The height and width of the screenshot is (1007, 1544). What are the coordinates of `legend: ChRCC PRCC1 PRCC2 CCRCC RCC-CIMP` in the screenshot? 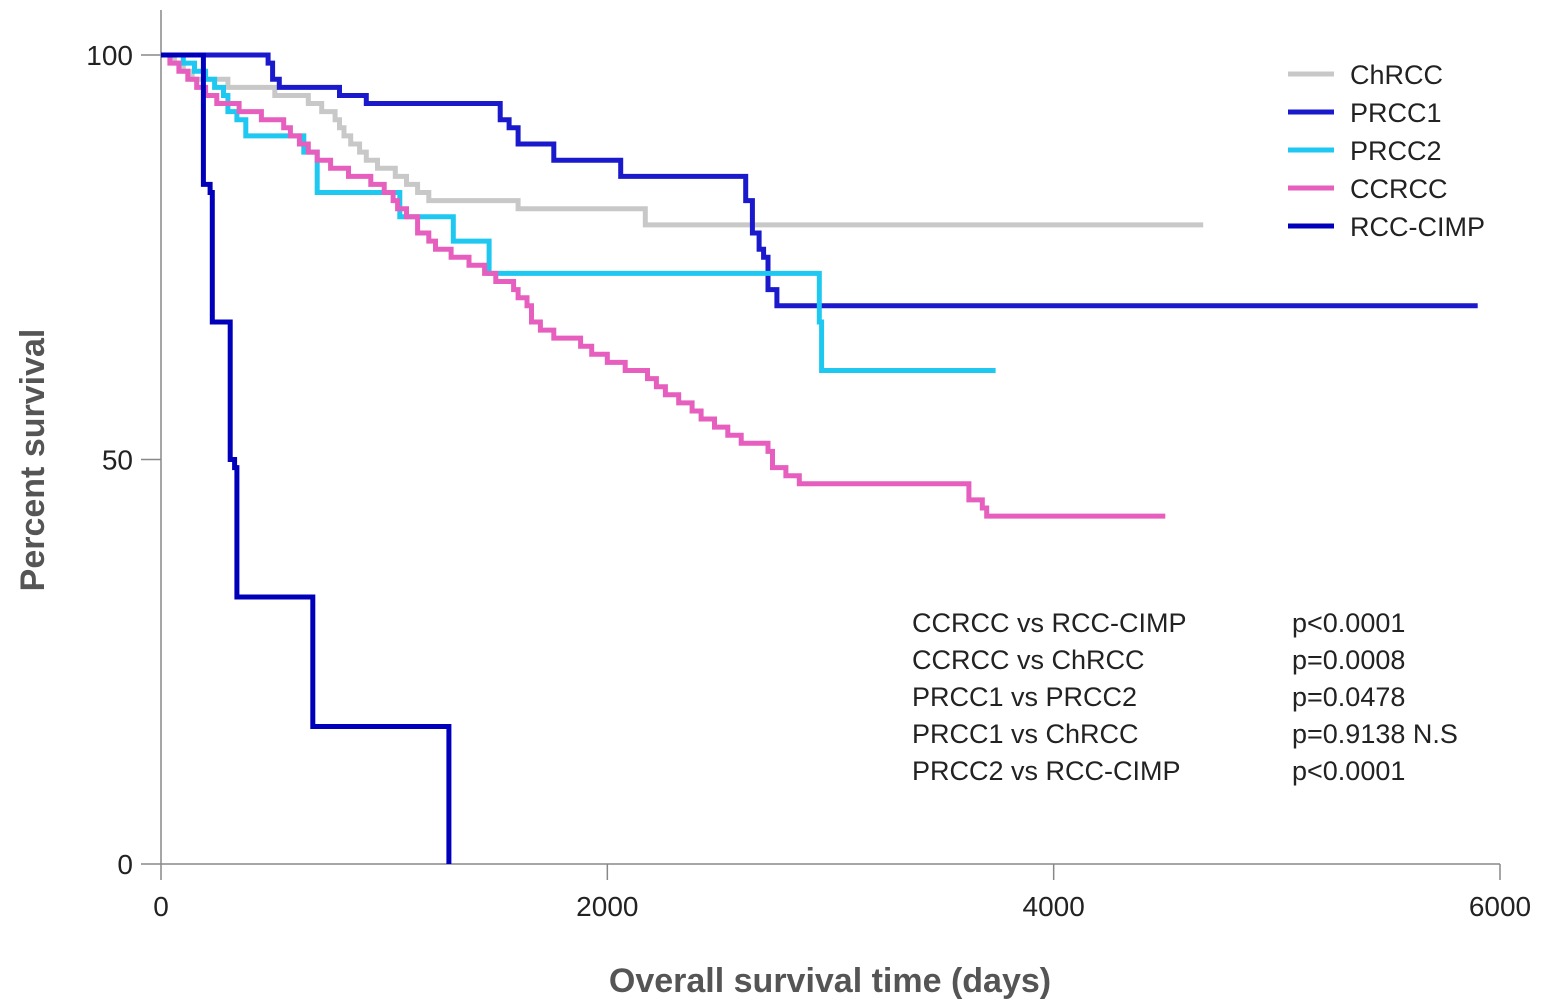 It's located at (1386, 151).